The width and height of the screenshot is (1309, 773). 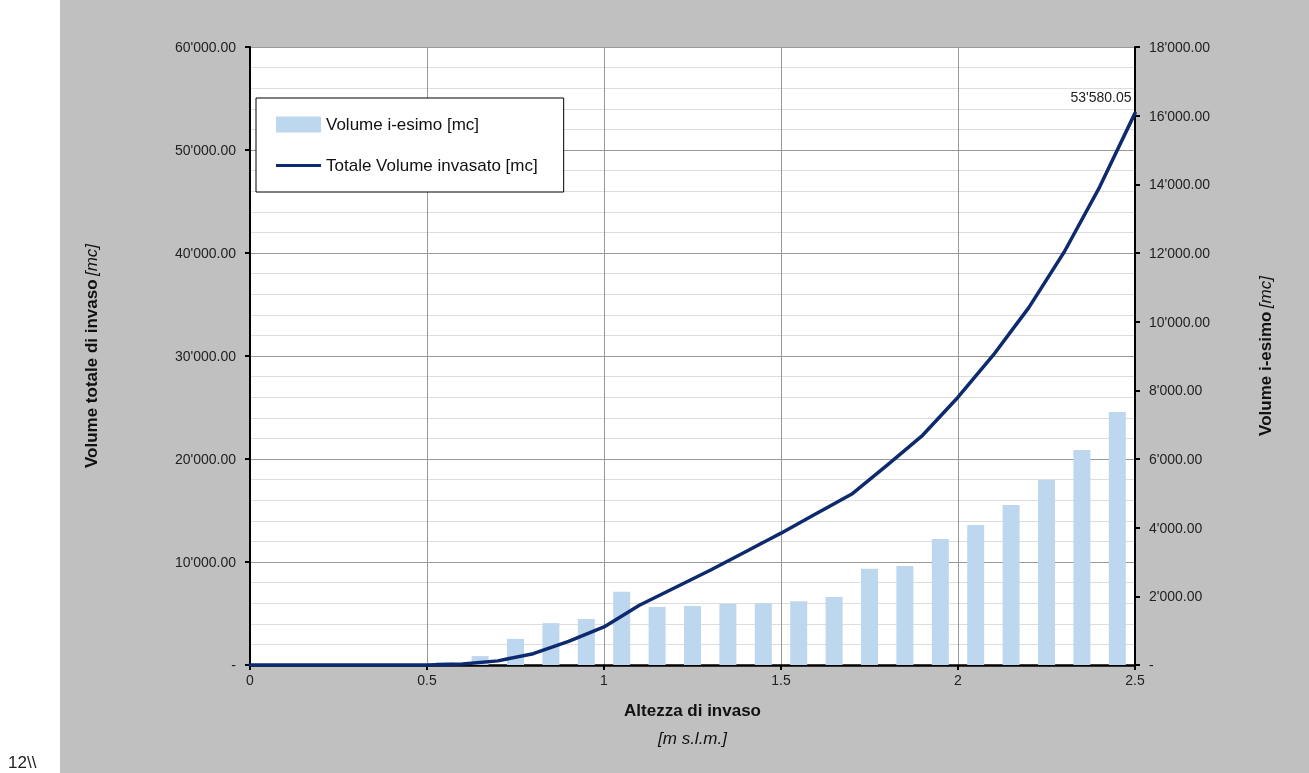 What do you see at coordinates (205, 356) in the screenshot?
I see `y-tick-label: 30'000.00` at bounding box center [205, 356].